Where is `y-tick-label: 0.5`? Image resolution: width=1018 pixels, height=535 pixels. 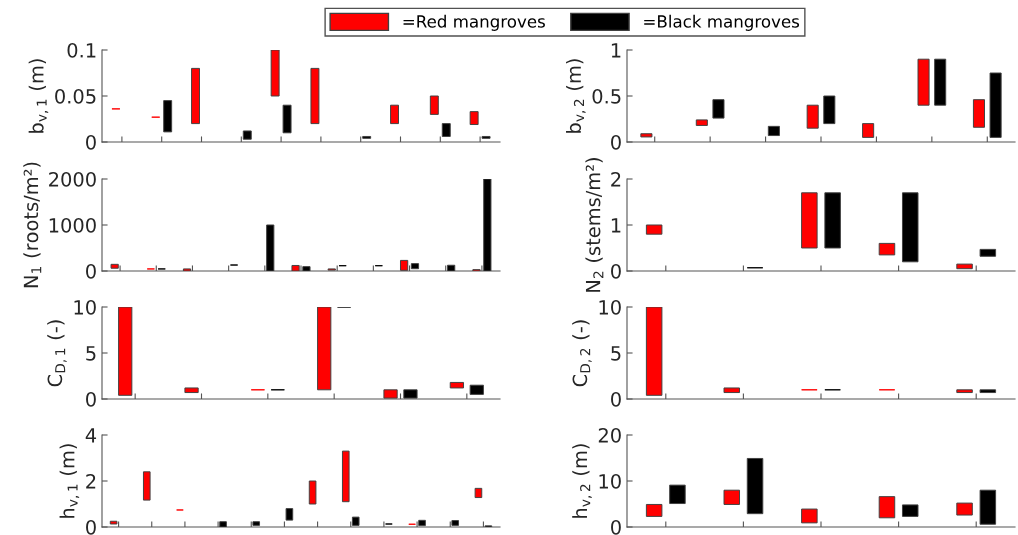 y-tick-label: 0.5 is located at coordinates (606, 96).